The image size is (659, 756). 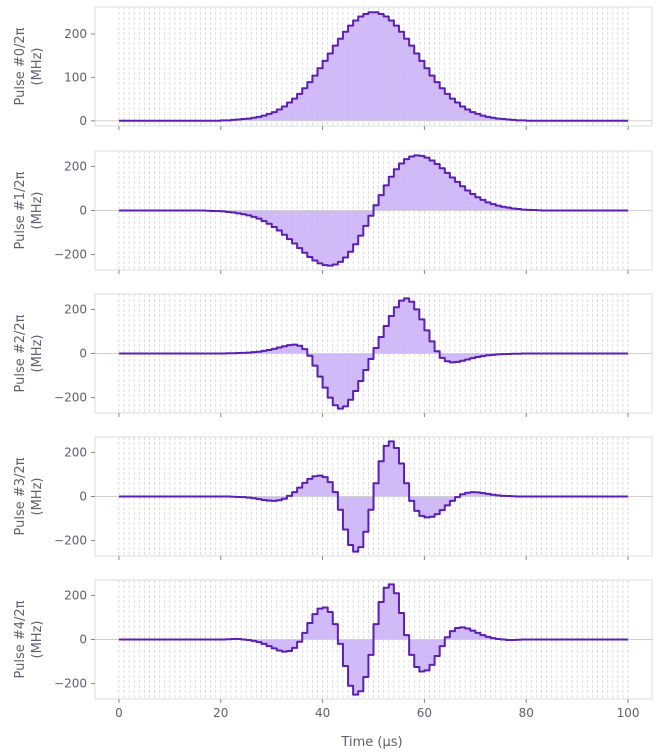 I want to click on y-tick-label: 100, so click(x=75, y=77).